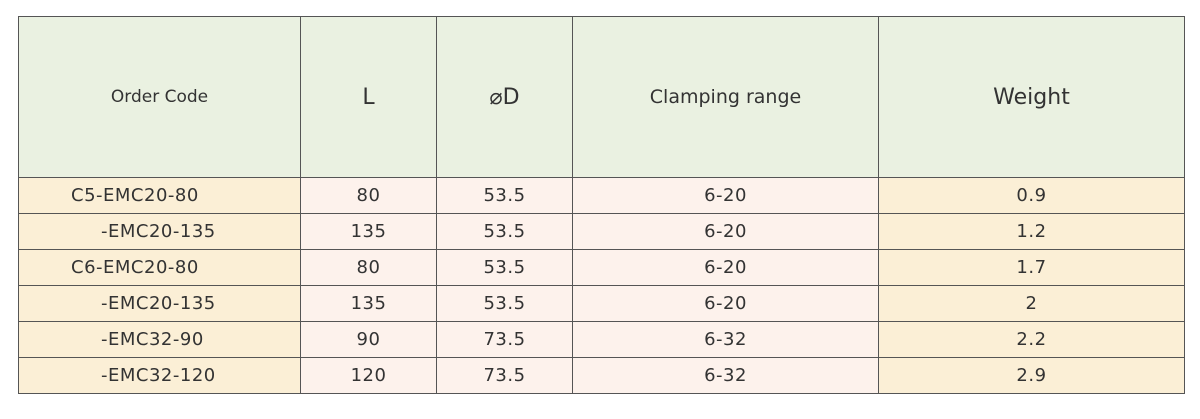 This screenshot has width=1200, height=419. Describe the element at coordinates (1031, 375) in the screenshot. I see `weight-cell: 2.9` at that location.